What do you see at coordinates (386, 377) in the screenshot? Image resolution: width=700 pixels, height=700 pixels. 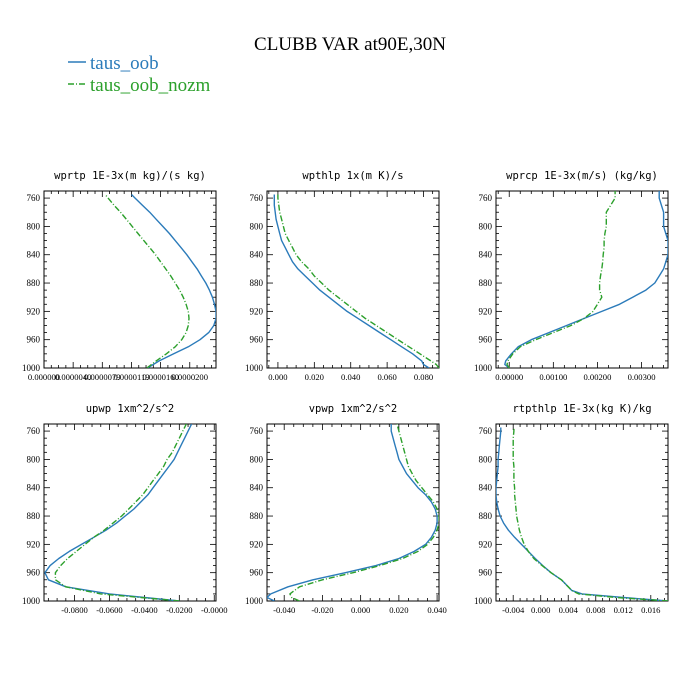 I see `x-tick-label: 0.060` at bounding box center [386, 377].